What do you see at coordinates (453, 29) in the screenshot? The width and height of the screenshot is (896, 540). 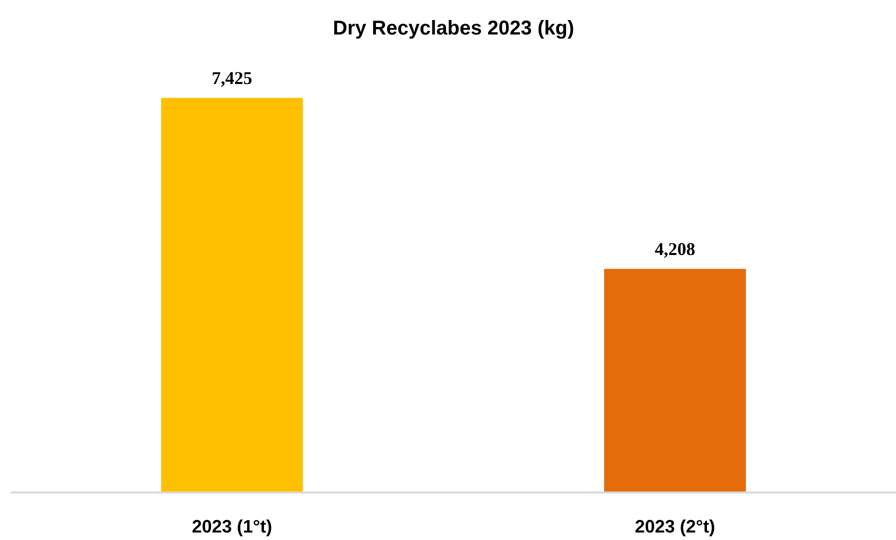 I see `chart-title: Dry Recyclabes 2023 (kg)` at bounding box center [453, 29].